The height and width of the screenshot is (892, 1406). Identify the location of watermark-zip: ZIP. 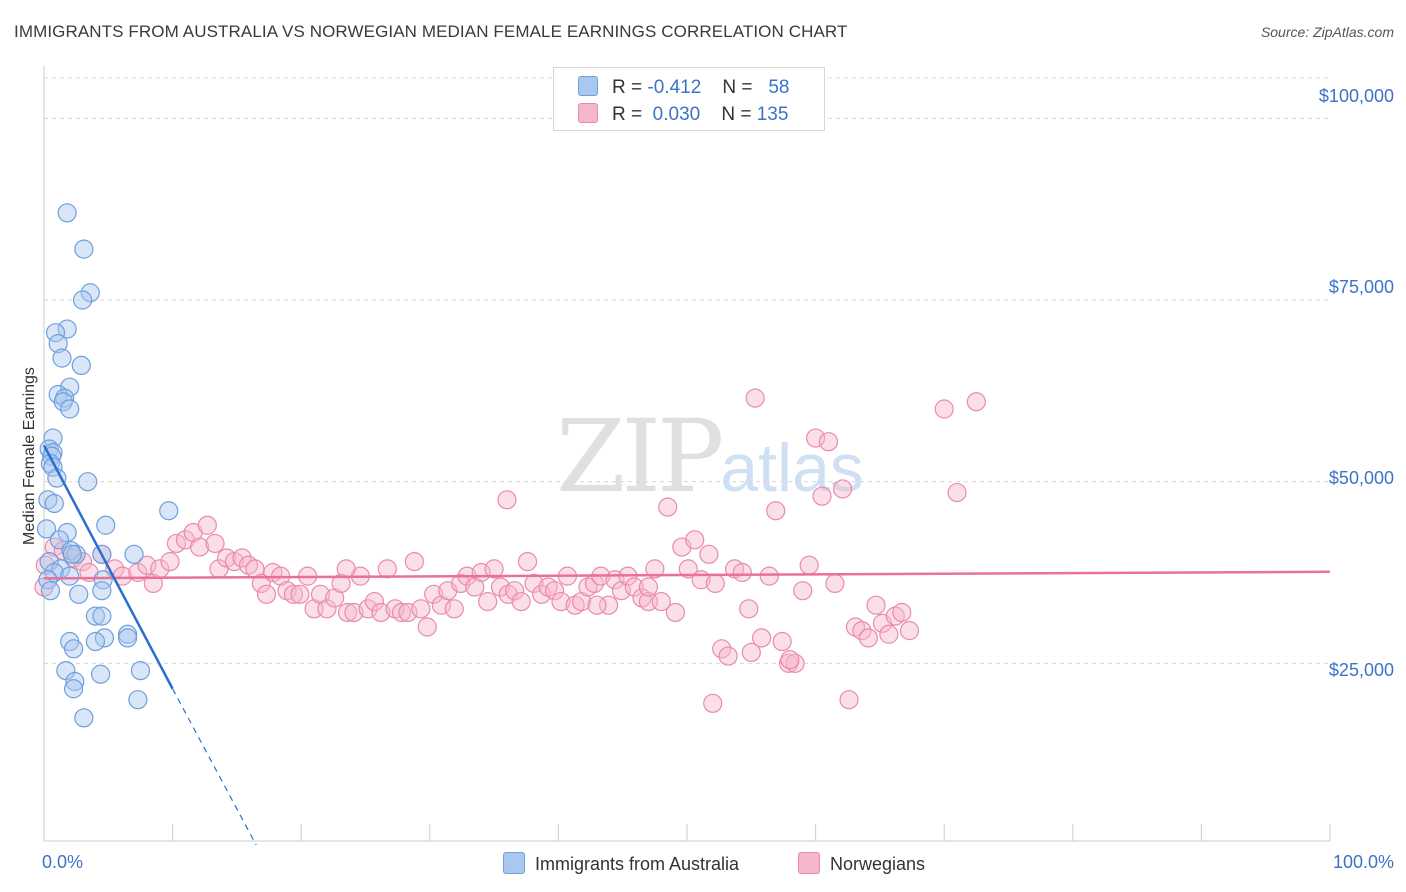
(640, 456).